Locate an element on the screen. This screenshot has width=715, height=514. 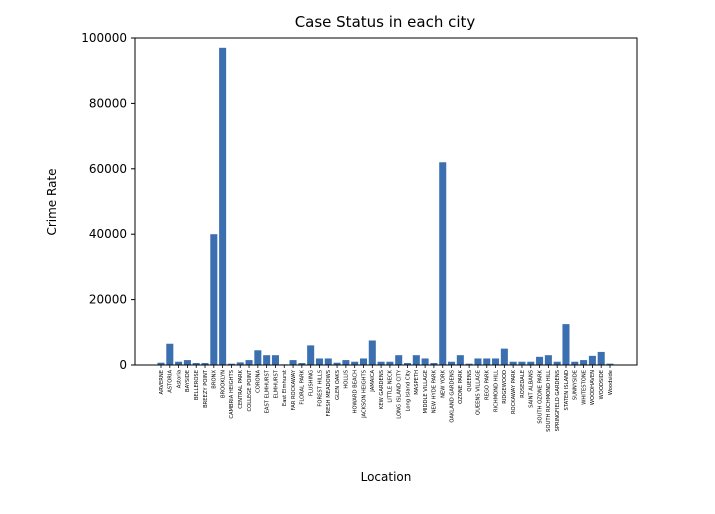
x-tick-label: NEW YORK is located at coordinates (444, 383).